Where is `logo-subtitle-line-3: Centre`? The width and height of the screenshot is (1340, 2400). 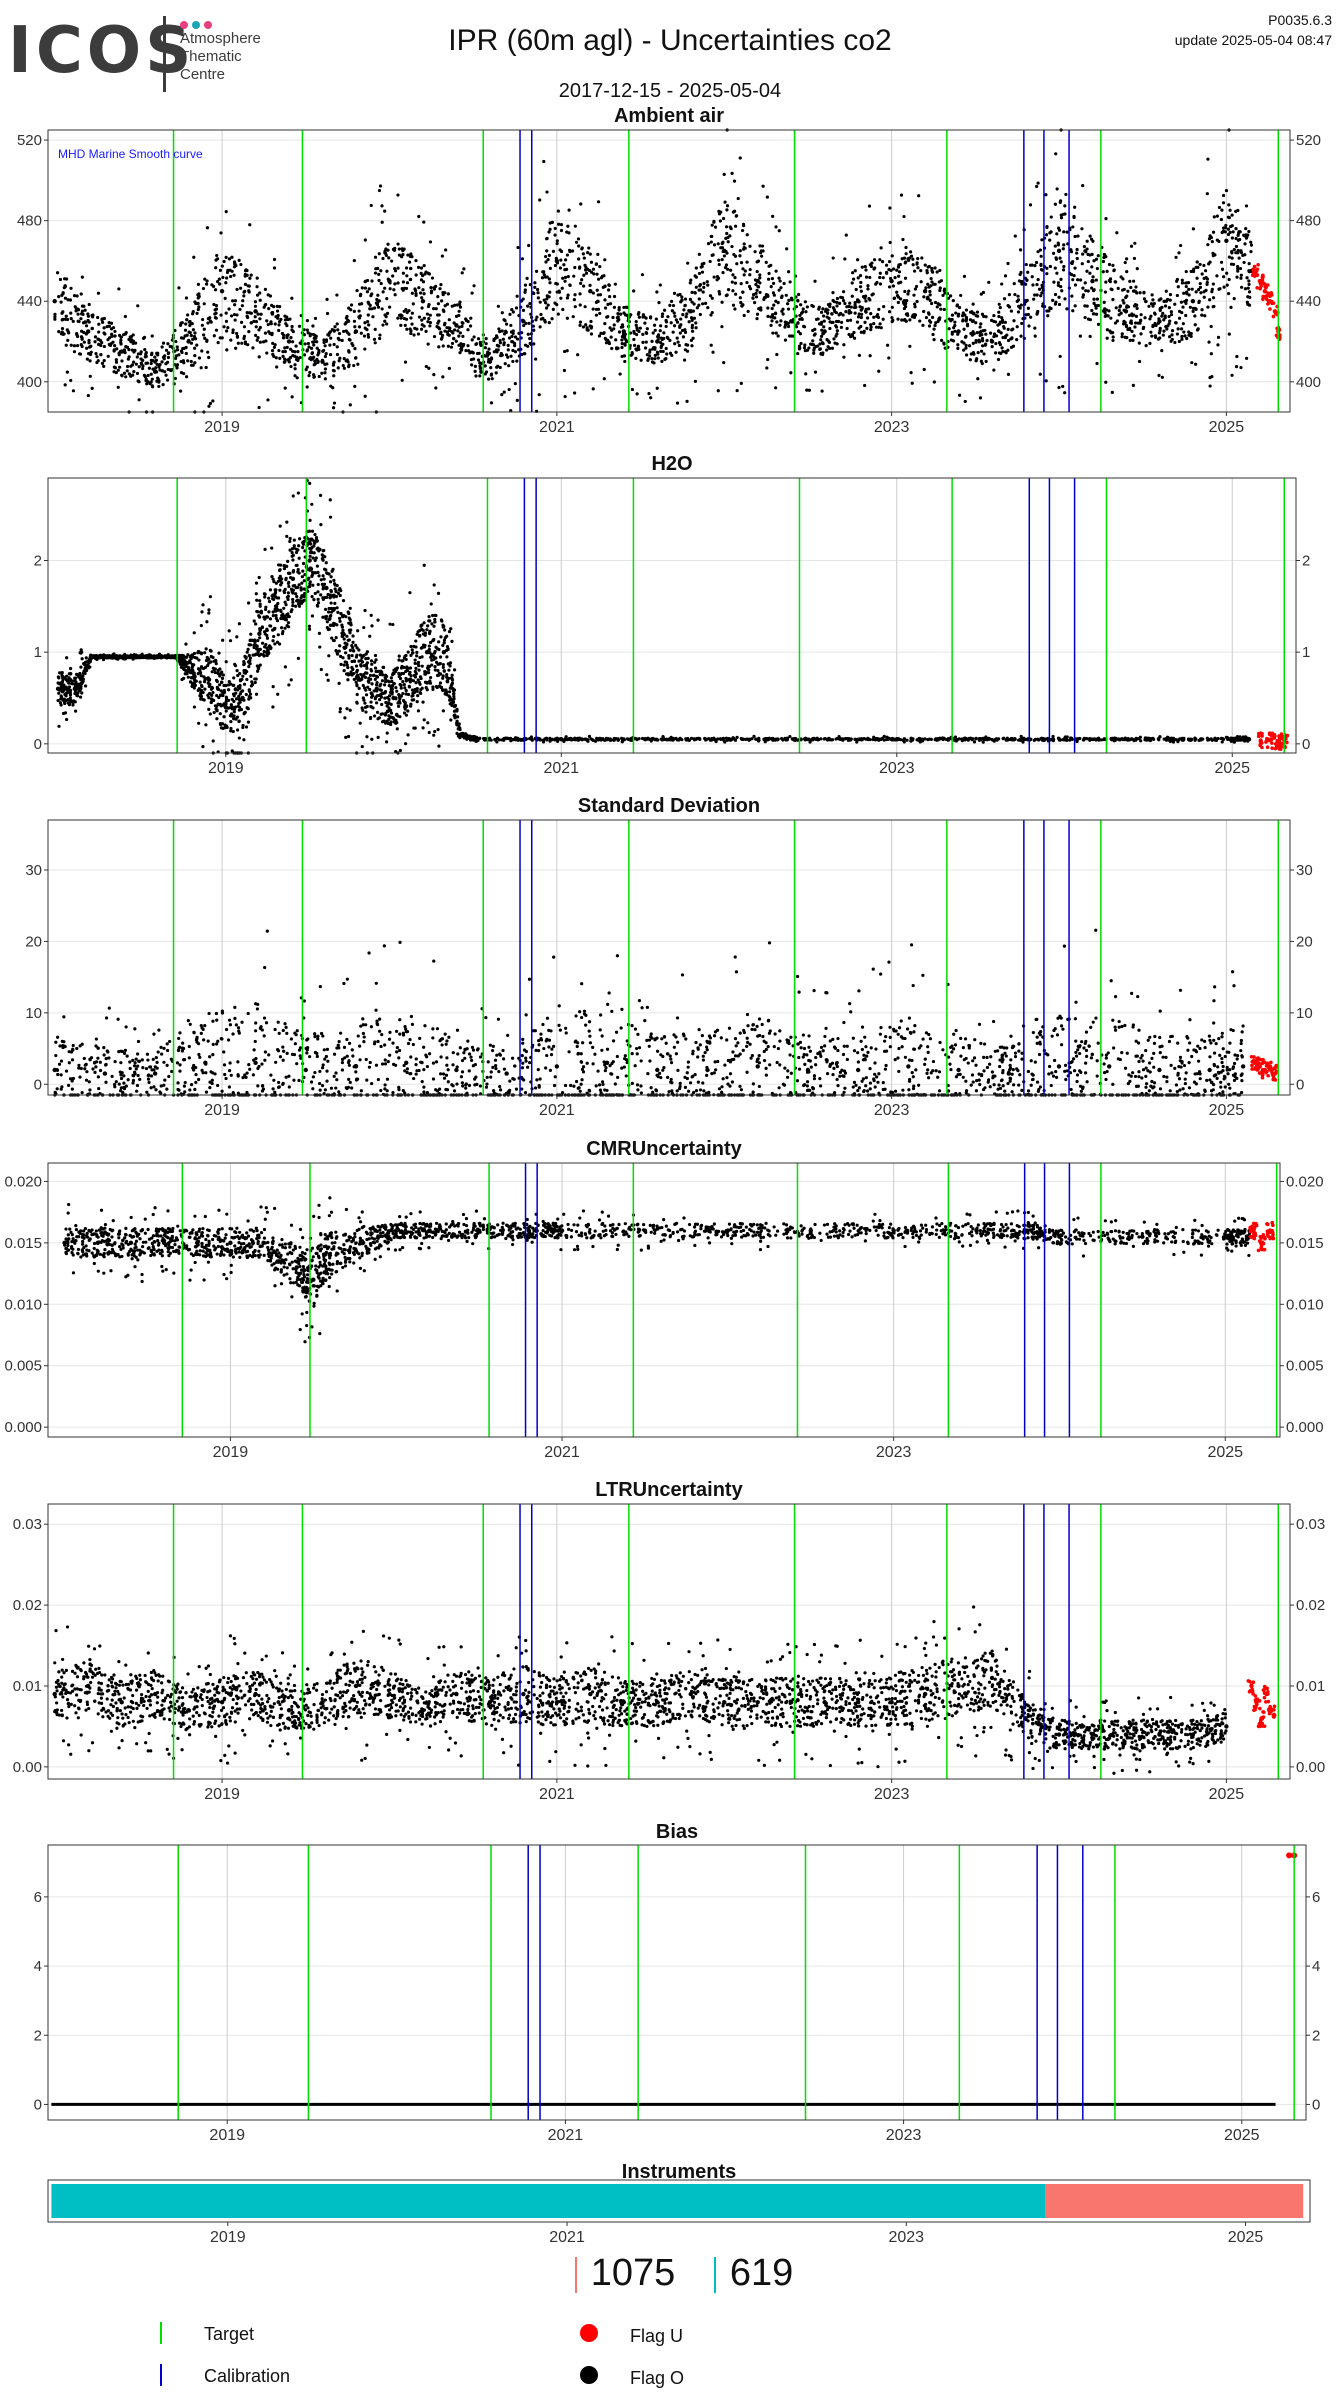
logo-subtitle-line-3: Centre is located at coordinates (203, 74).